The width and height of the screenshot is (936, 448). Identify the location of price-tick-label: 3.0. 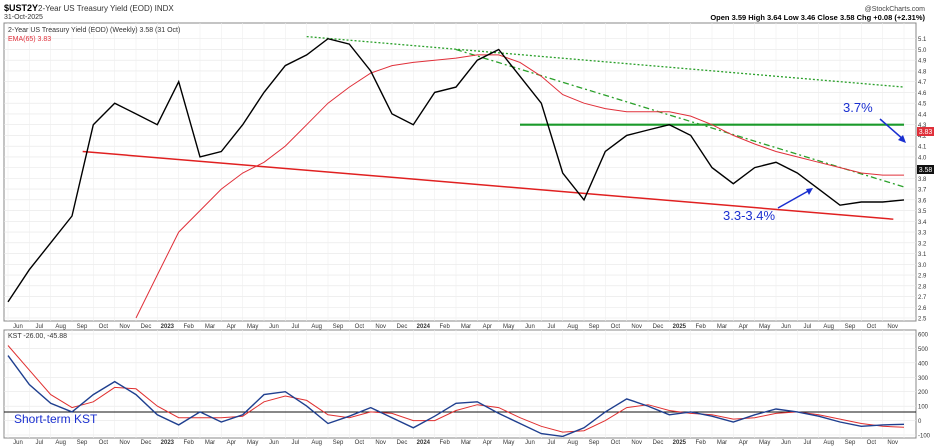
(922, 266).